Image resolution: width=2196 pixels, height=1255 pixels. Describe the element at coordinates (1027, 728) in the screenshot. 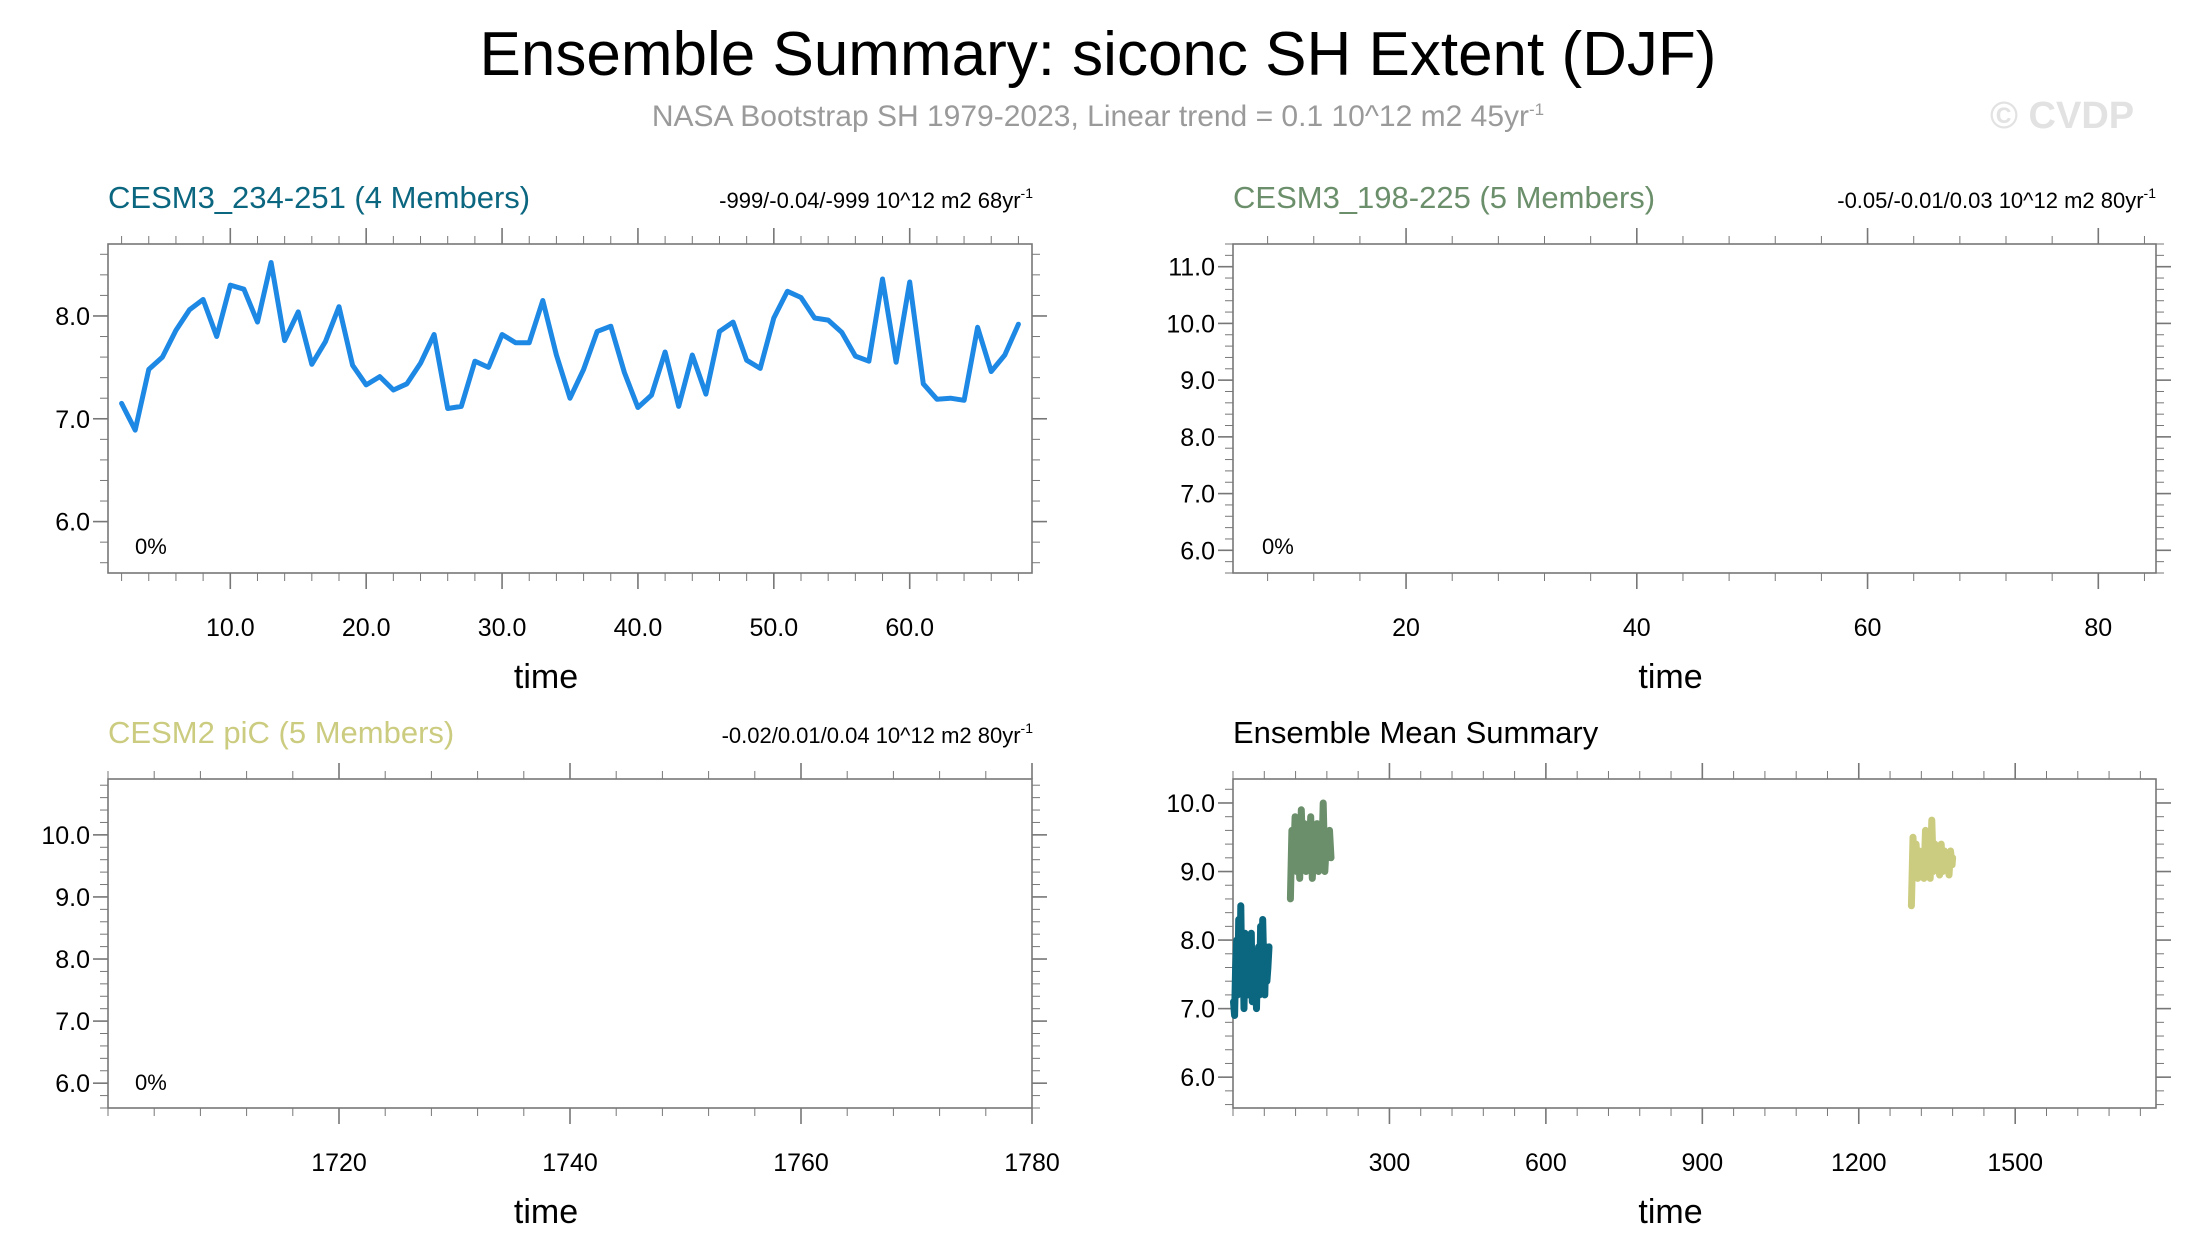

I see `p3-stats-superscript: -1` at that location.